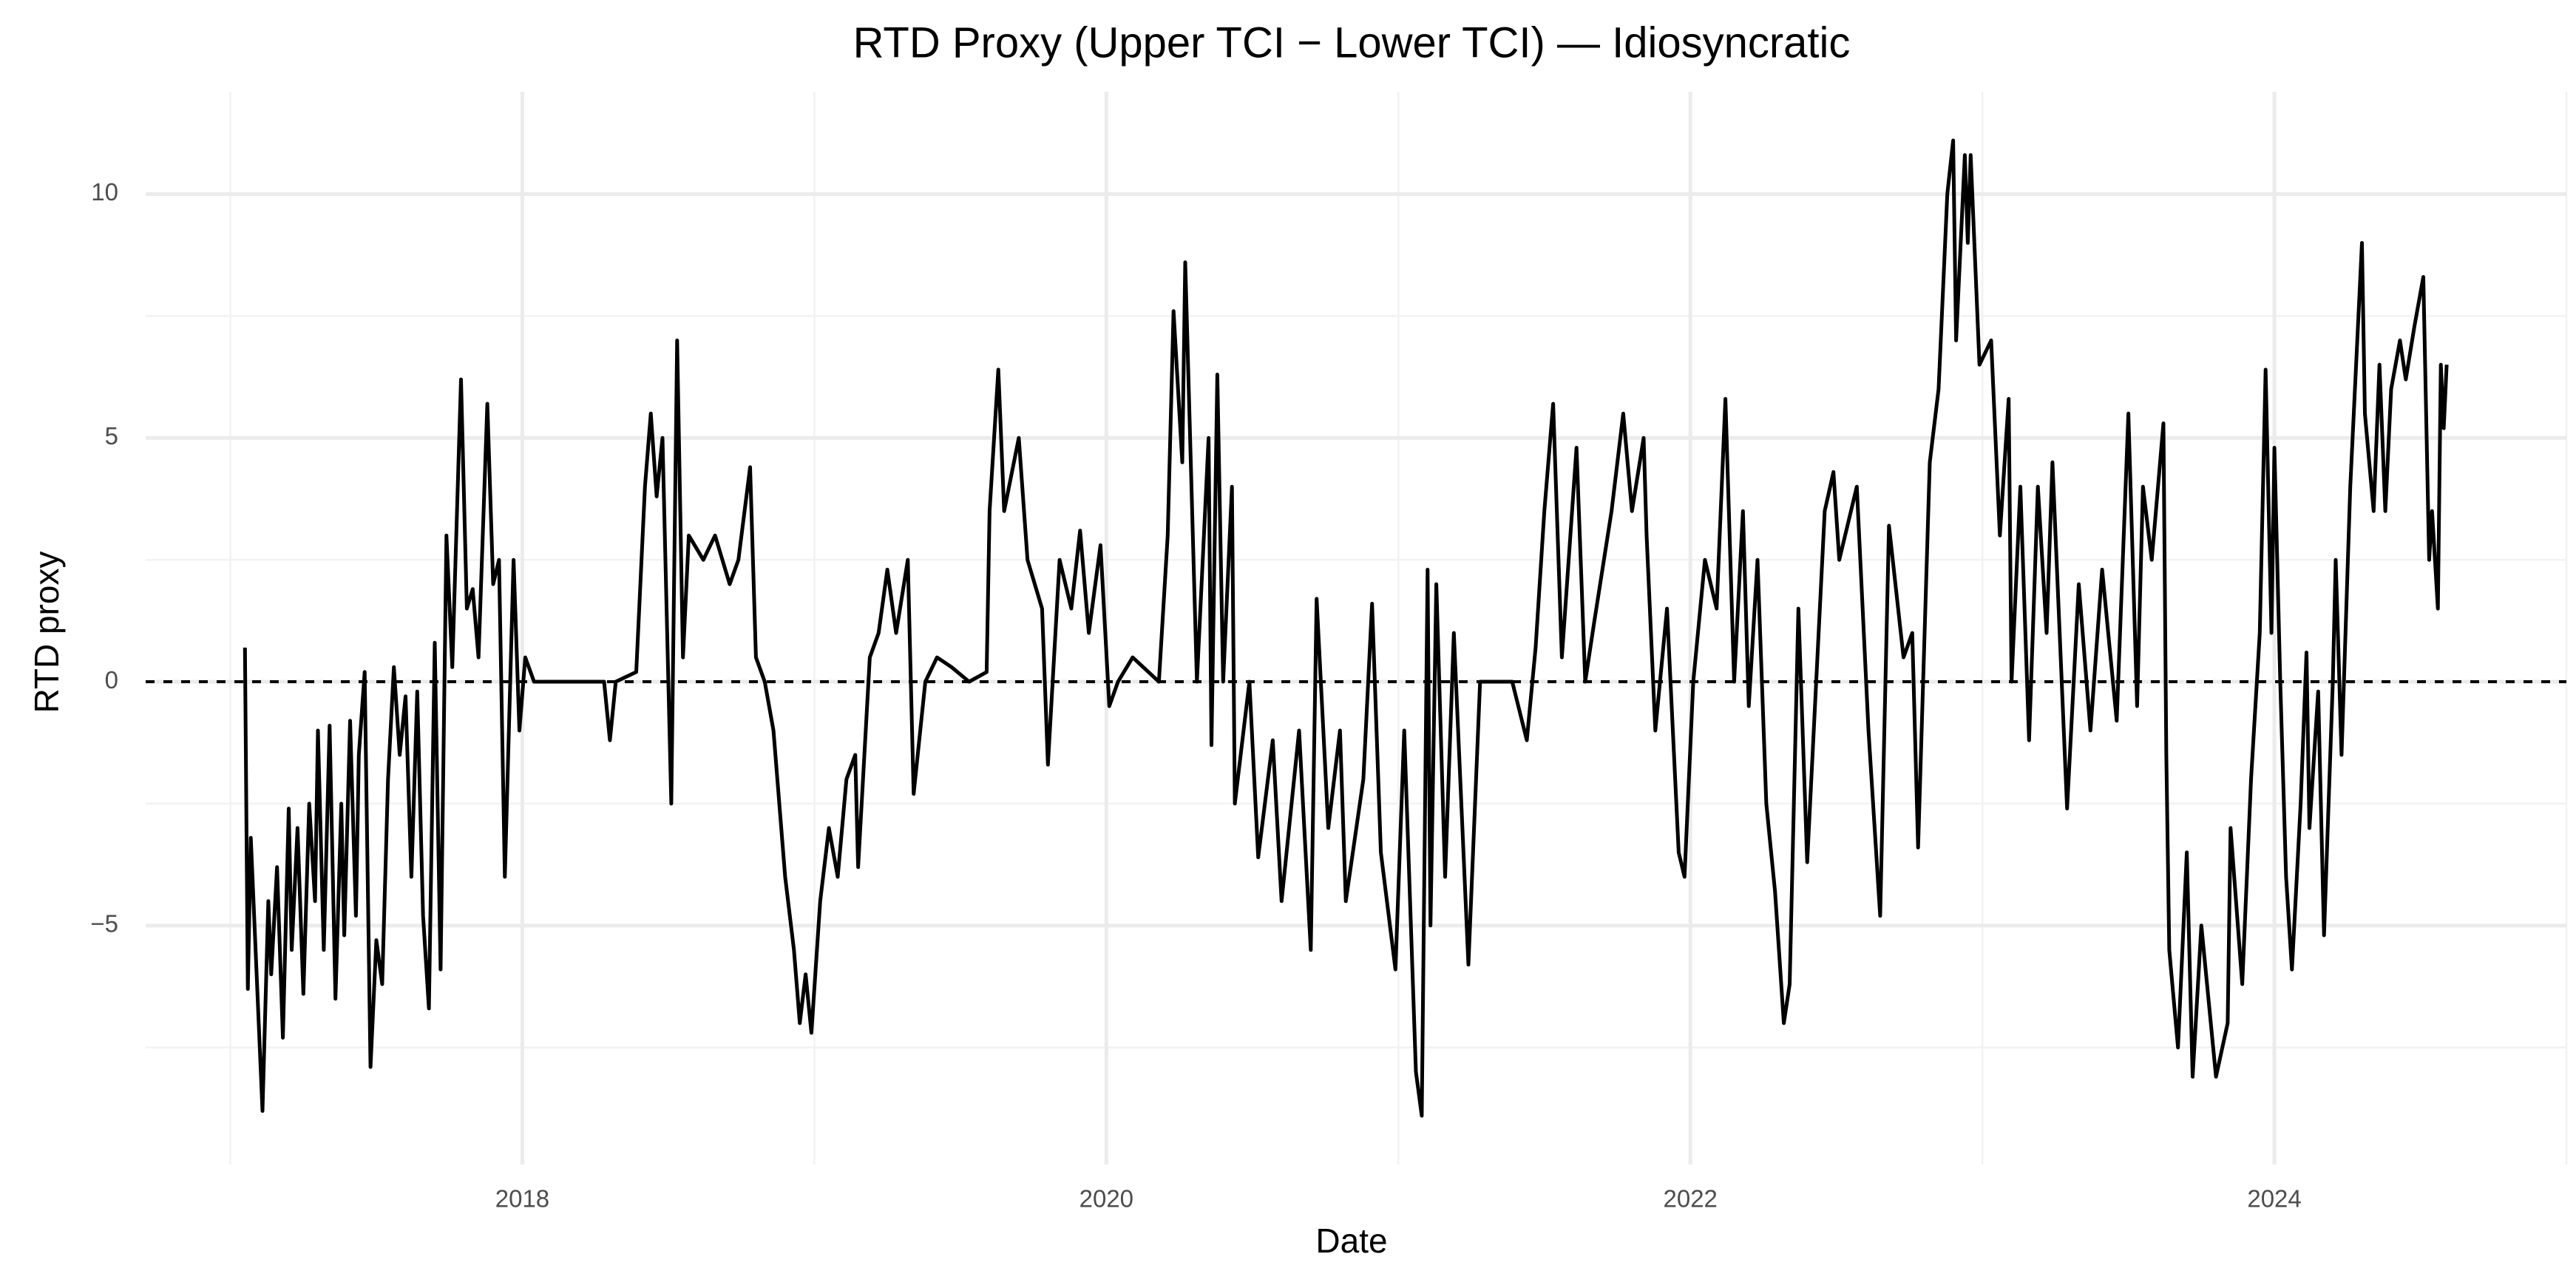  I want to click on y-tick-label: 0, so click(111, 680).